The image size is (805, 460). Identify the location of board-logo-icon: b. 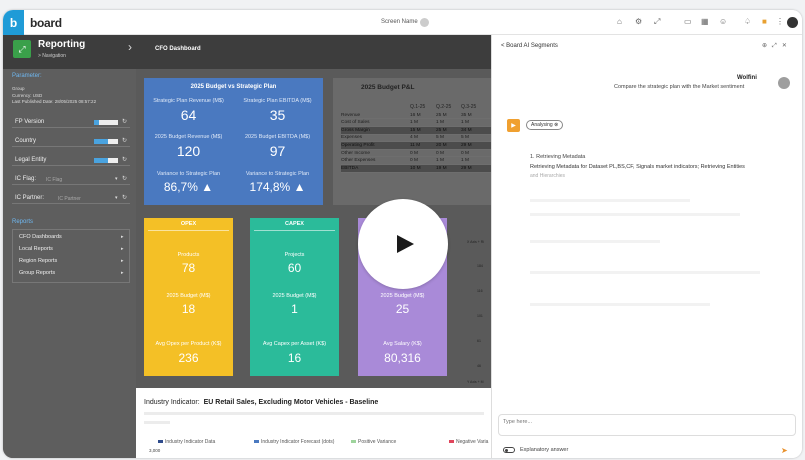
(13, 22).